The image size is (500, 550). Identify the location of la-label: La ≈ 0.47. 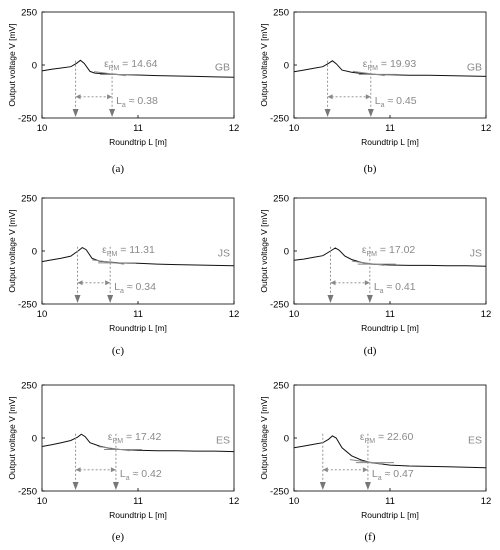
(393, 475).